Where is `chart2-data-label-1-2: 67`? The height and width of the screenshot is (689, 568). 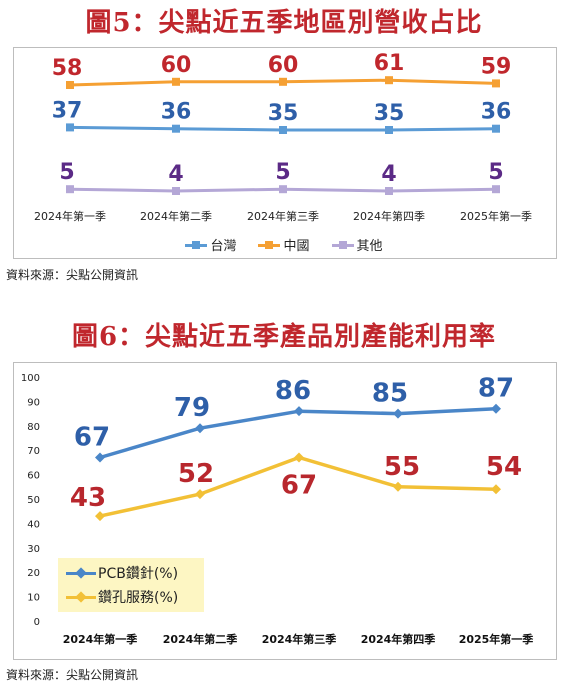 chart2-data-label-1-2: 67 is located at coordinates (299, 486).